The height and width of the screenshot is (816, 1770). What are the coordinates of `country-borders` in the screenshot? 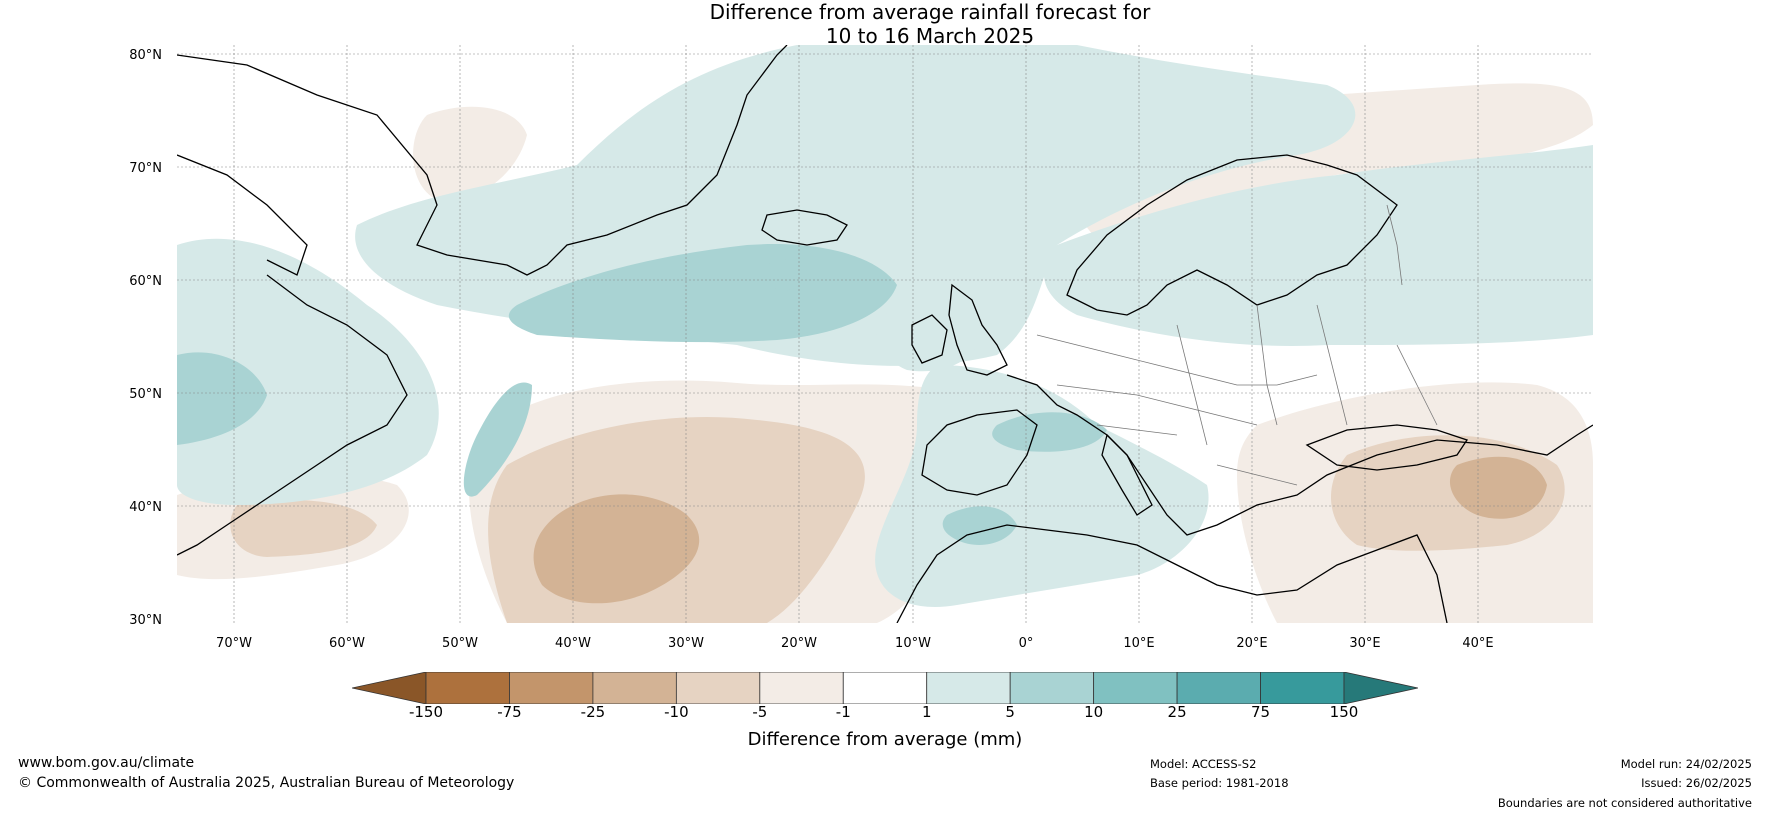 It's located at (1237, 345).